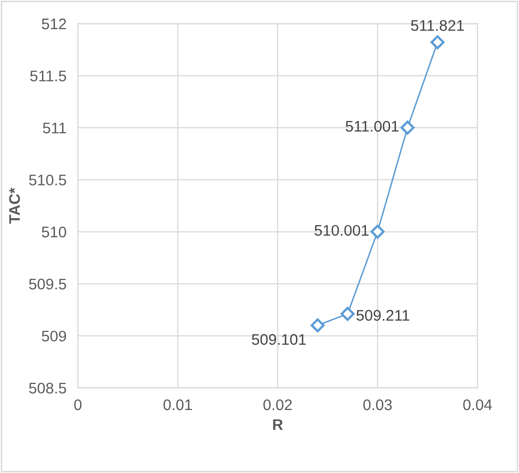 This screenshot has width=519, height=473. Describe the element at coordinates (54, 24) in the screenshot. I see `y-tick-label: 512` at that location.